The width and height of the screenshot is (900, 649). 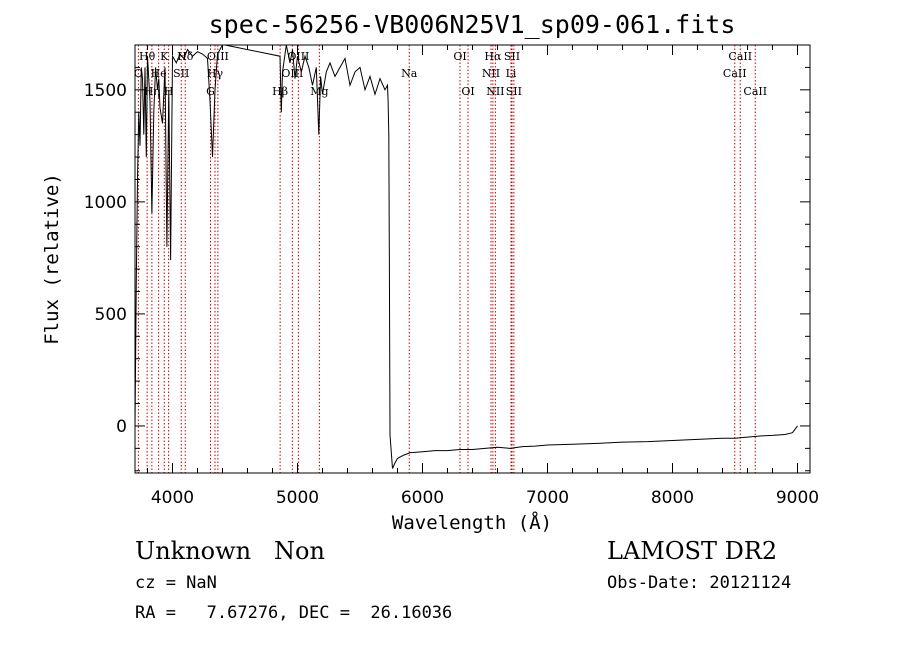 I want to click on object-class-label: Unknown Non, so click(x=230, y=551).